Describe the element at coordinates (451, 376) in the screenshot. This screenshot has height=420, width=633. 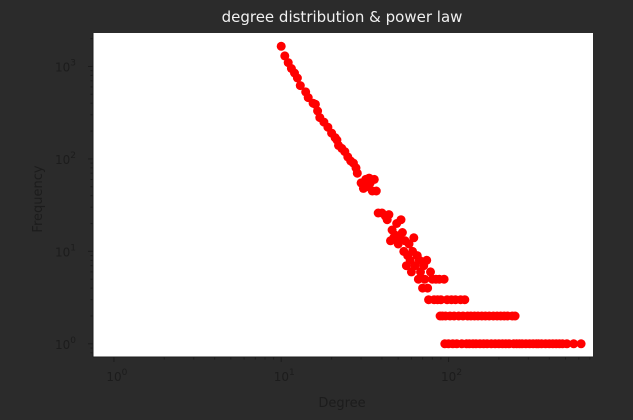
I see `x-tick-label: 10²` at that location.